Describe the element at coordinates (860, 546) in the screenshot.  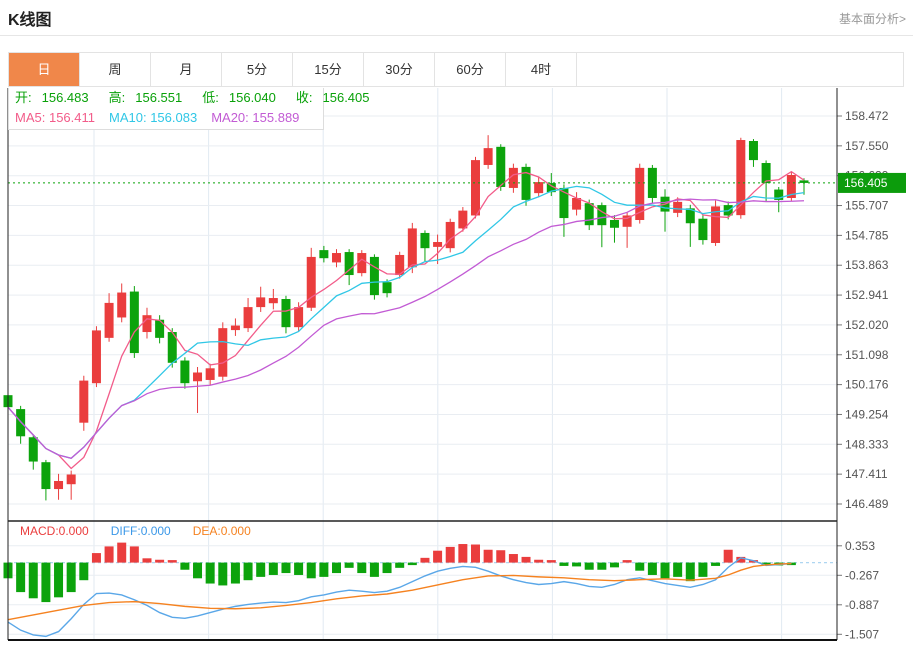
I see `svg-text: 0.353` at that location.